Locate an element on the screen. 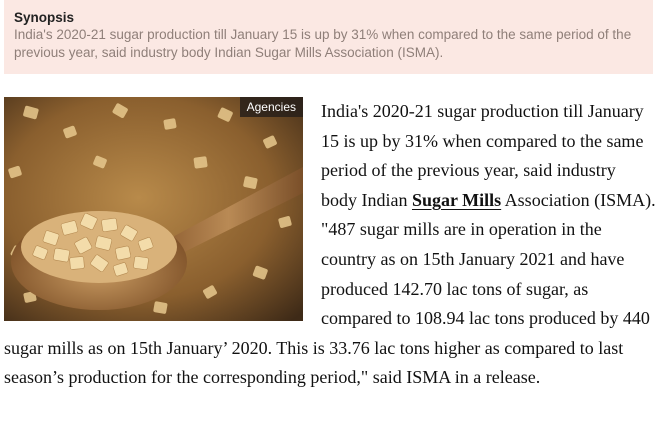 Image resolution: width=665 pixels, height=423 pixels. sugar-mills-link: Sugar Mills is located at coordinates (456, 199).